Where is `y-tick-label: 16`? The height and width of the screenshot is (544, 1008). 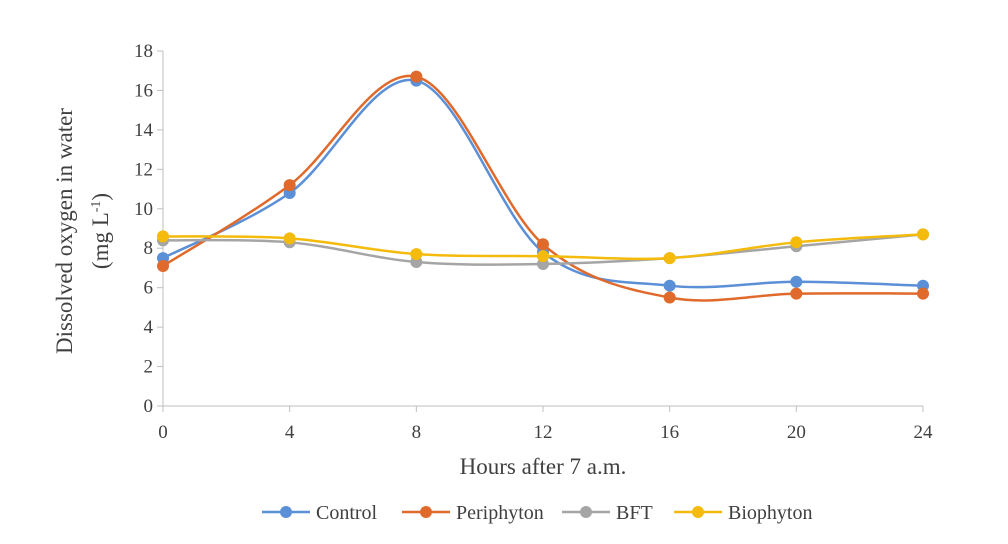
y-tick-label: 16 is located at coordinates (143, 90).